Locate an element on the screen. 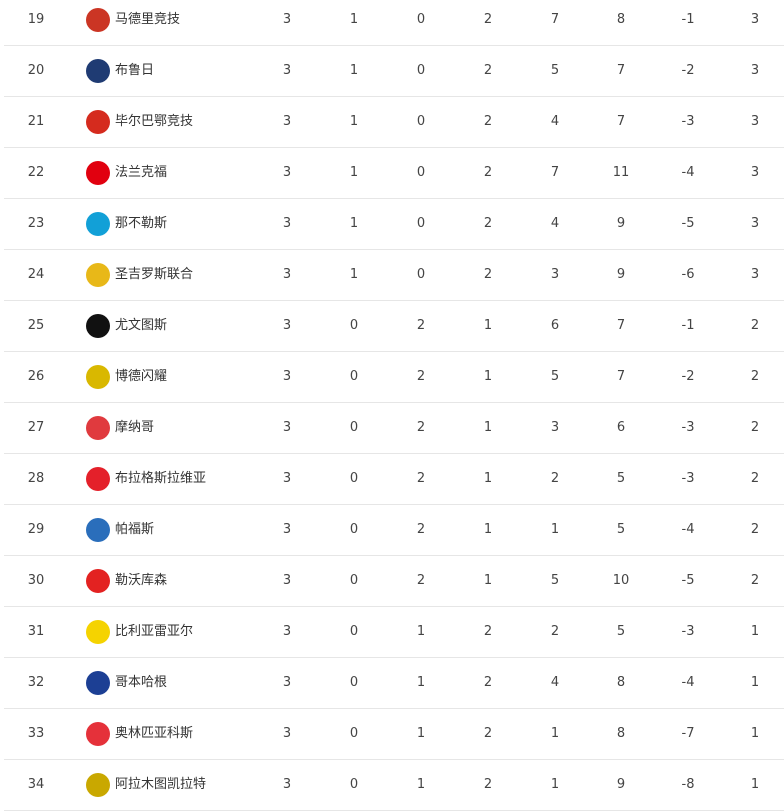  stat-d: 0 is located at coordinates (421, 19).